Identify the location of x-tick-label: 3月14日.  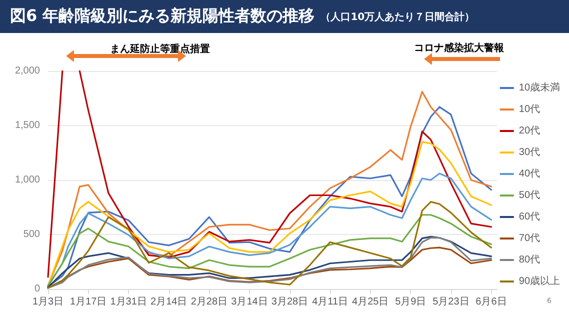
(249, 302).